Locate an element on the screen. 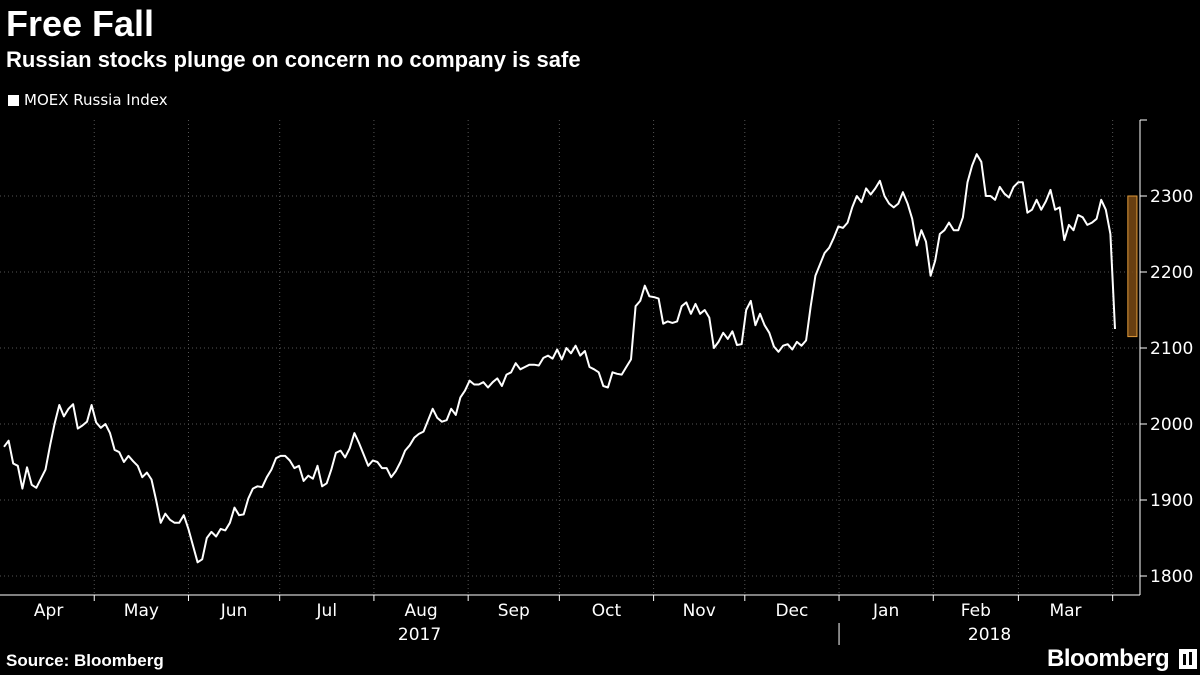 The width and height of the screenshot is (1200, 675). highlight-region is located at coordinates (1132, 266).